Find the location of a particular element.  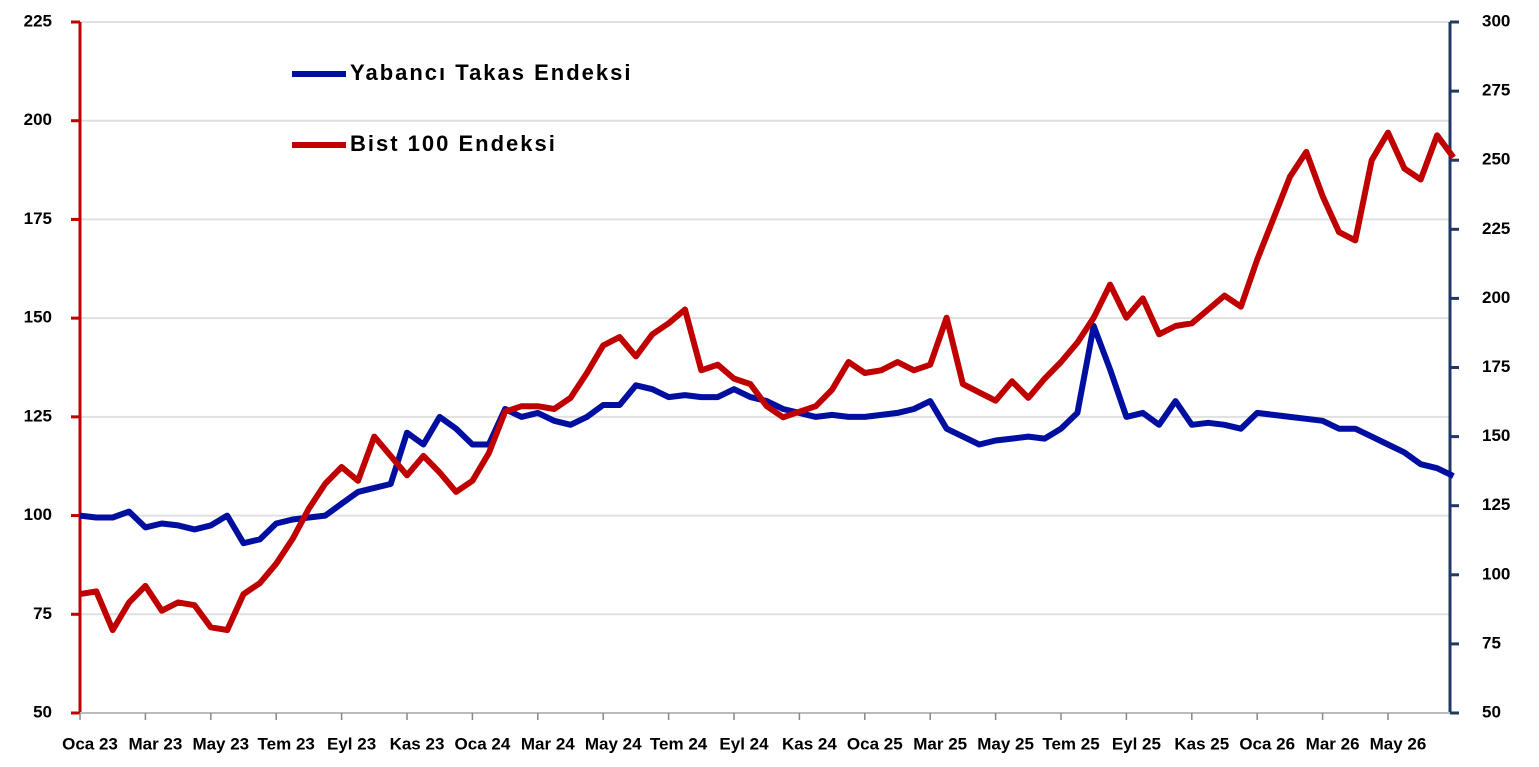

x-tick-label: Mar 23 is located at coordinates (155, 743).